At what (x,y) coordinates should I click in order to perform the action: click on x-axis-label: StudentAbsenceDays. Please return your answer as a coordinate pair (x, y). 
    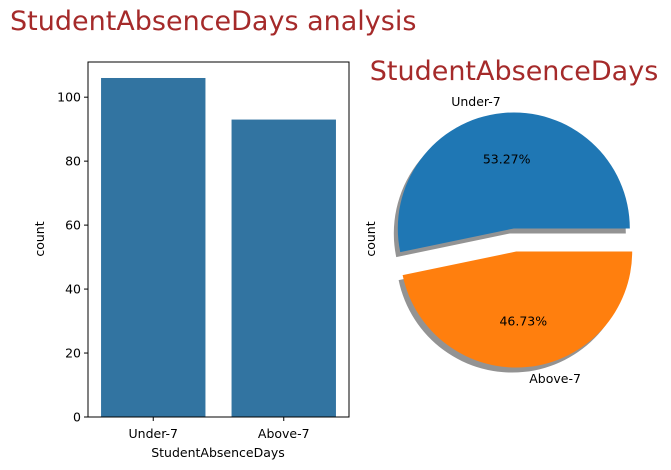
    Looking at the image, I should click on (218, 452).